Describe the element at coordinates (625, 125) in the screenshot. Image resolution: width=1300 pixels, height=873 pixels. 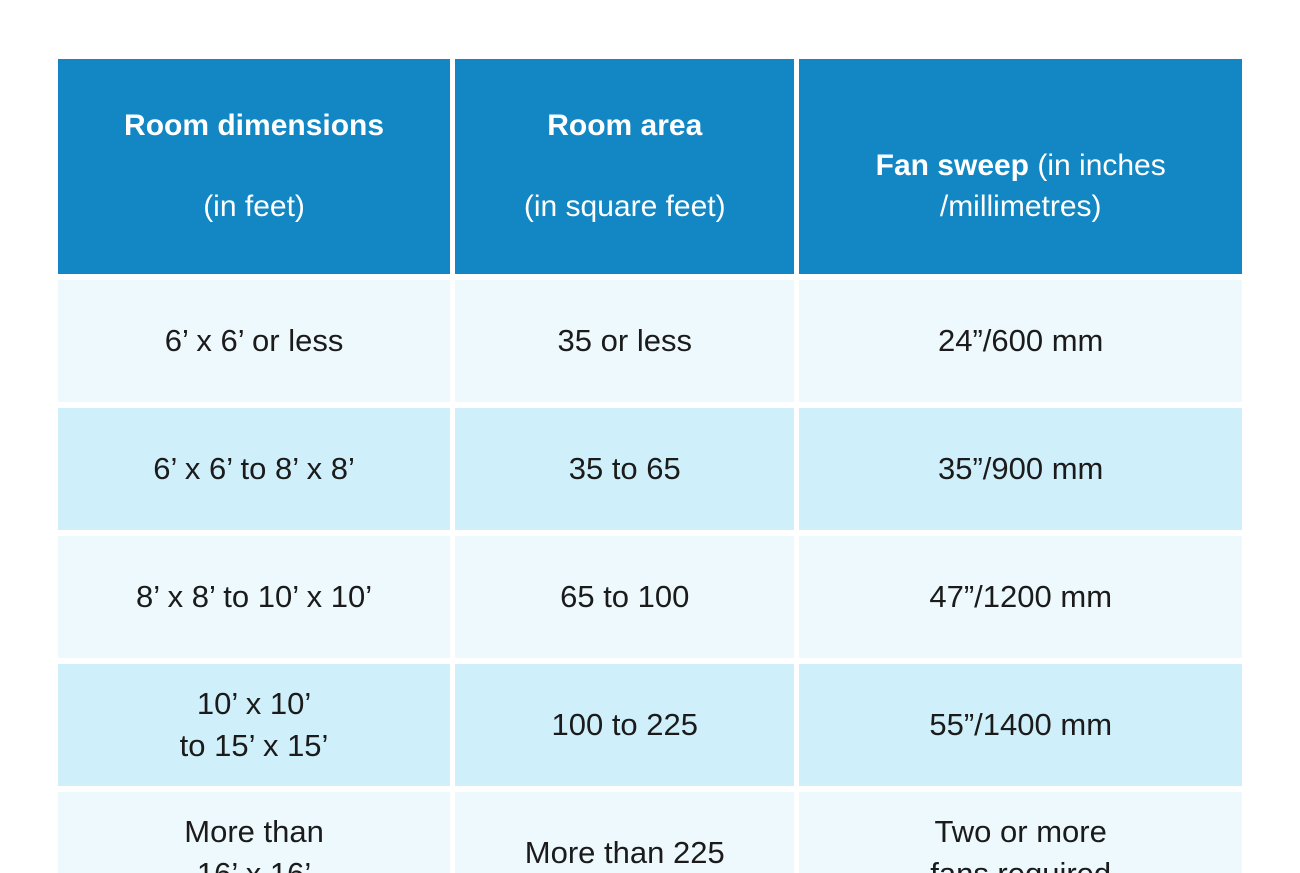
I see `header-room-area-bold: Room area` at that location.